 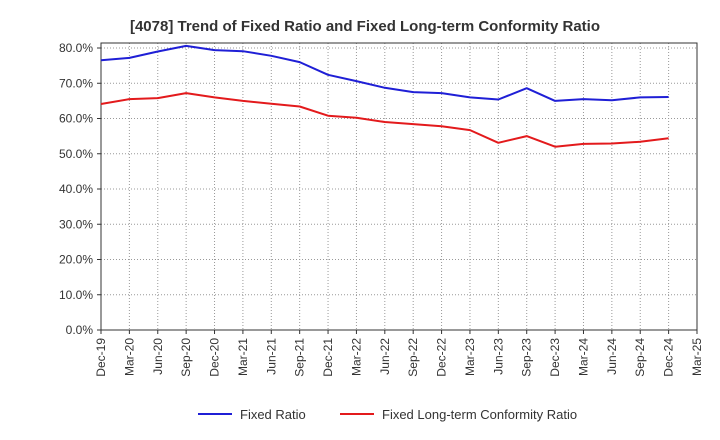 What do you see at coordinates (498, 356) in the screenshot?
I see `x-tick-label: Jun-23` at bounding box center [498, 356].